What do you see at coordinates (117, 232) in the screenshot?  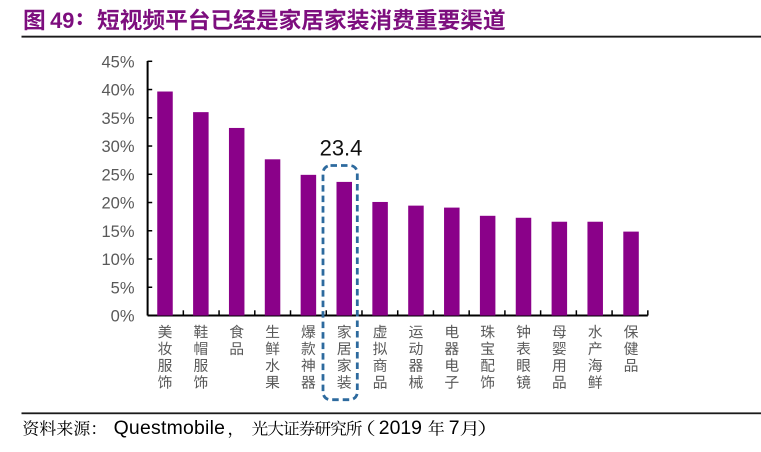 I see `svg-text: 15%` at bounding box center [117, 232].